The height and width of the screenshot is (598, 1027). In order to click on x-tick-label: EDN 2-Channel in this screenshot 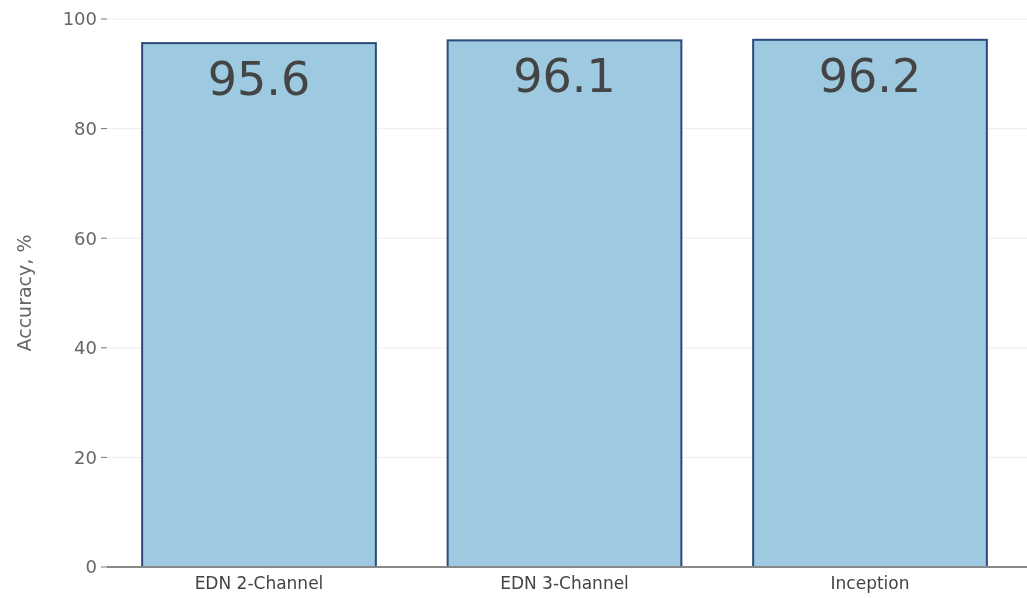, I will do `click(259, 583)`.